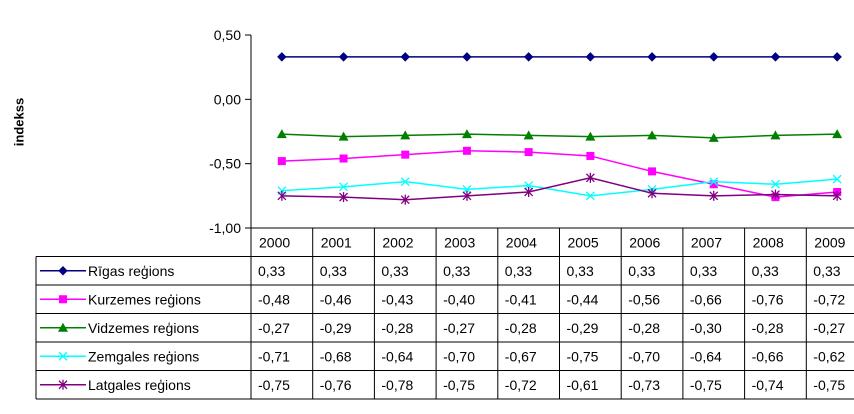  Describe the element at coordinates (397, 385) in the screenshot. I see `data-value-label: -0,78` at that location.